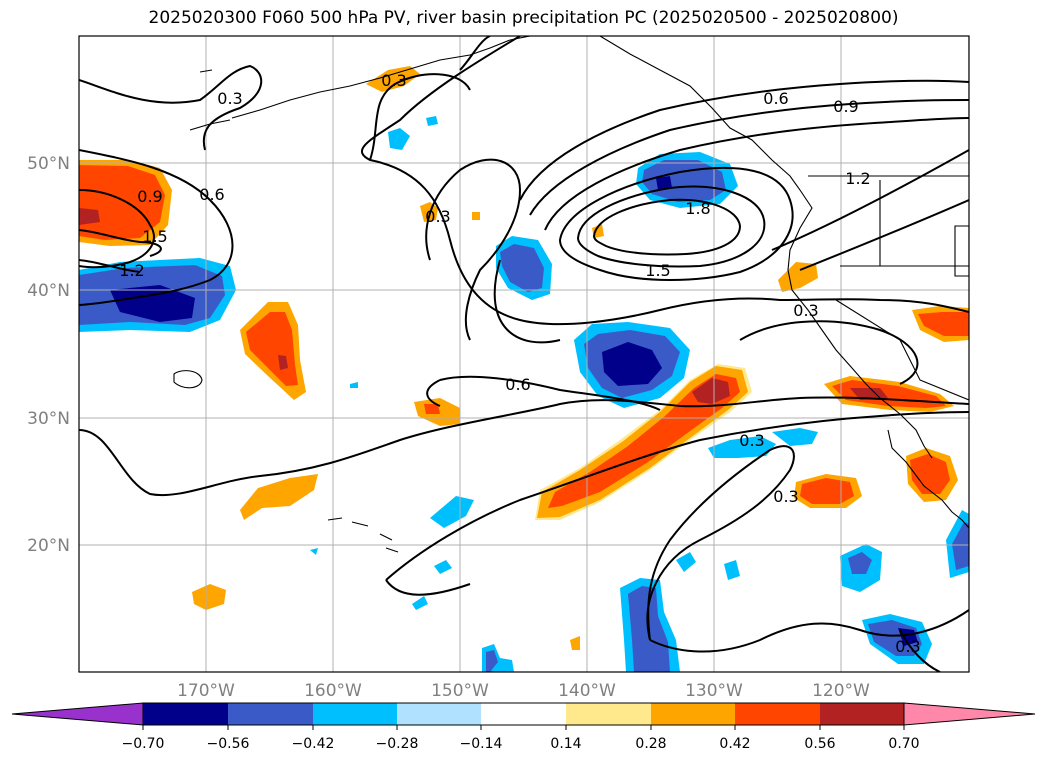 Image resolution: width=1047 pixels, height=765 pixels. I want to click on contour-label: 1.8, so click(697, 208).